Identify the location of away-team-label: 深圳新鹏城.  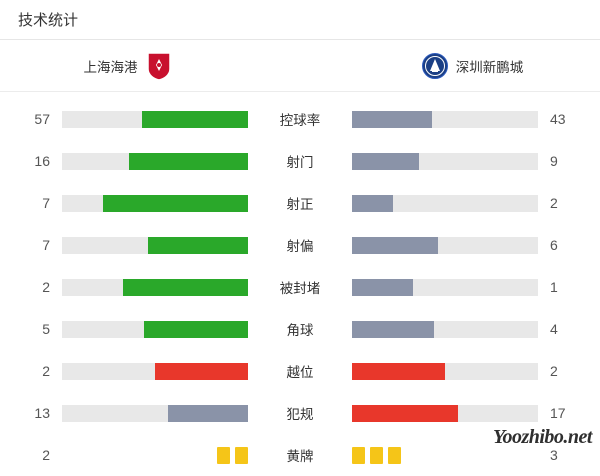
(489, 67).